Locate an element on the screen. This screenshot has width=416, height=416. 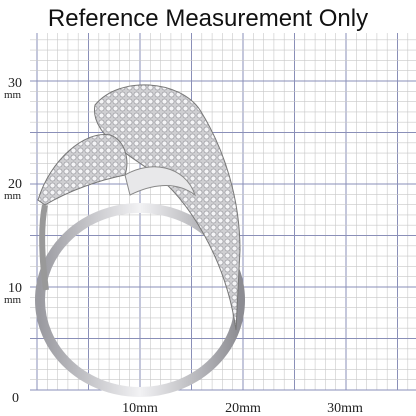
y-label: 20 is located at coordinates (15, 184).